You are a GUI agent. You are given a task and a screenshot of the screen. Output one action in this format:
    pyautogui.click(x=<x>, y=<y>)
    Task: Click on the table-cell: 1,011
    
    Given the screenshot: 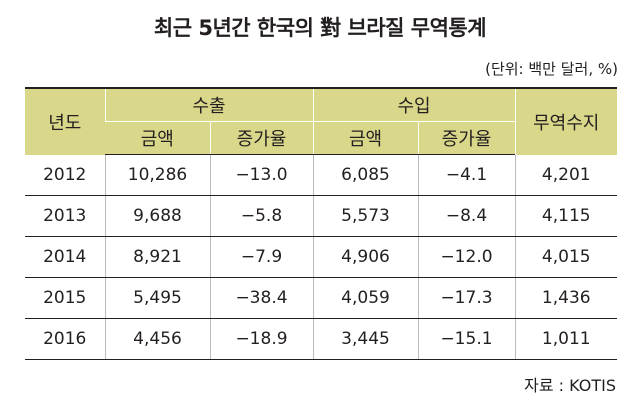 What is the action you would take?
    pyautogui.click(x=565, y=339)
    